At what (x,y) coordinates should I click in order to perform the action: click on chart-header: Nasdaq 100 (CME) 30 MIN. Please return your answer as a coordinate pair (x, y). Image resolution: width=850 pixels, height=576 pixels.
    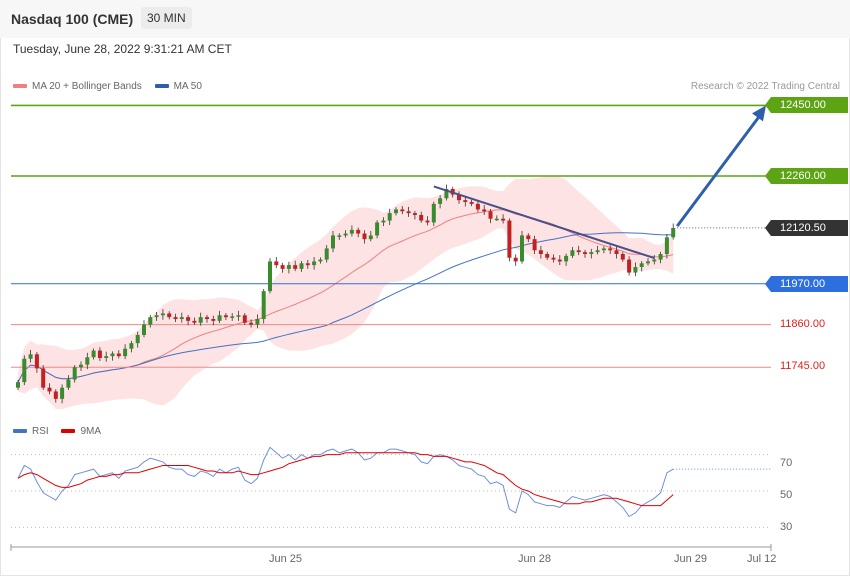
    Looking at the image, I should click on (425, 19).